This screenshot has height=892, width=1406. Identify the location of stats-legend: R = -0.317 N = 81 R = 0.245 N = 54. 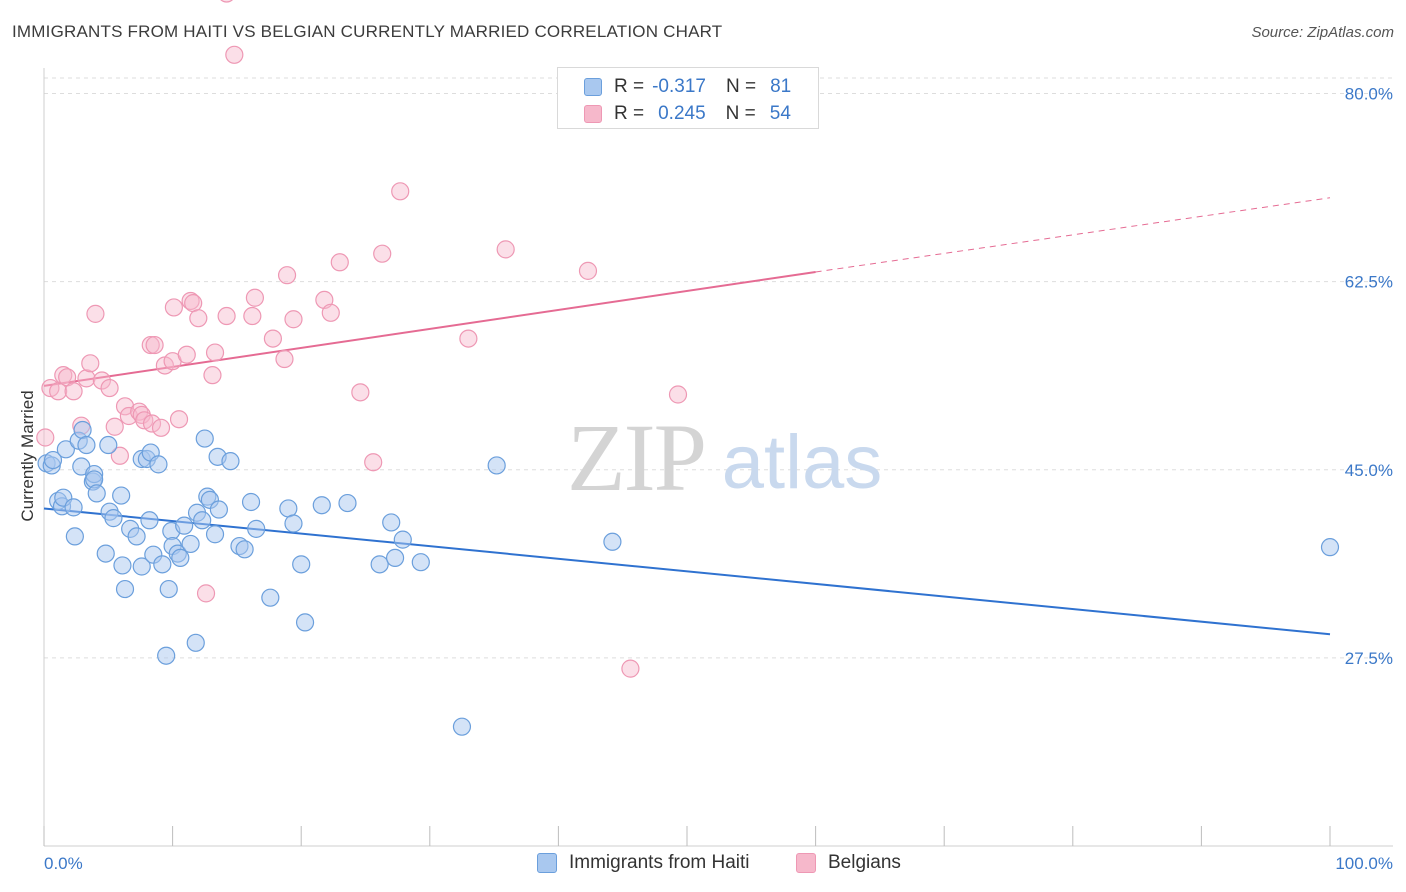
(688, 98).